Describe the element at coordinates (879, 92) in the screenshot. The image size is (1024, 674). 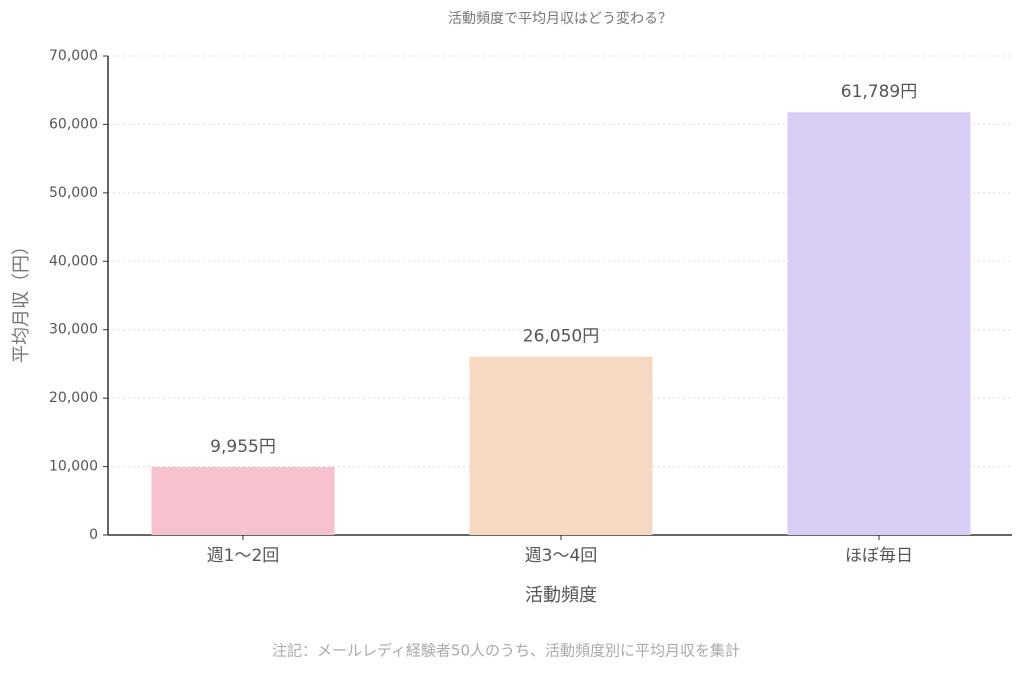
I see `value-label: 61,789円` at that location.